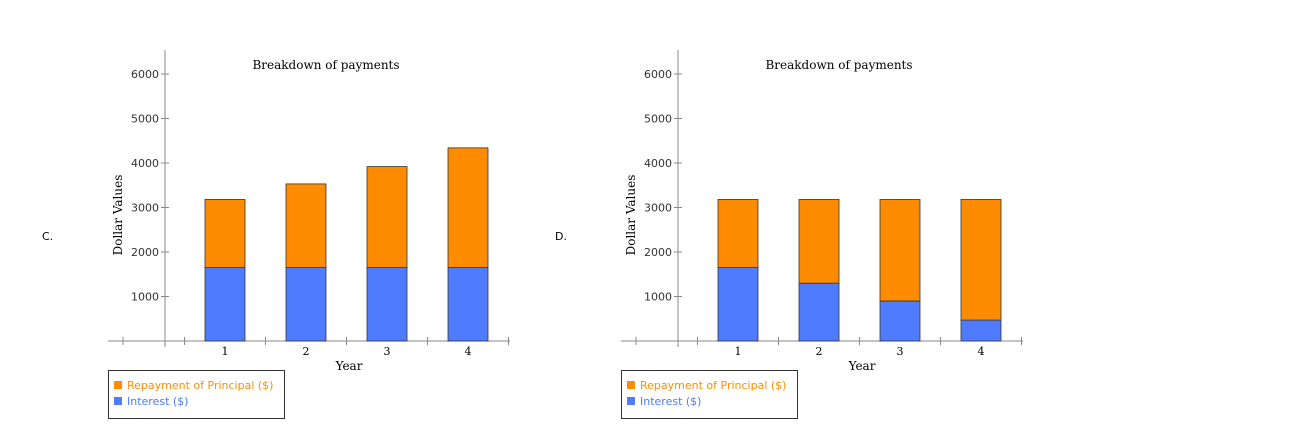  I want to click on option-c-label: C., so click(48, 236).